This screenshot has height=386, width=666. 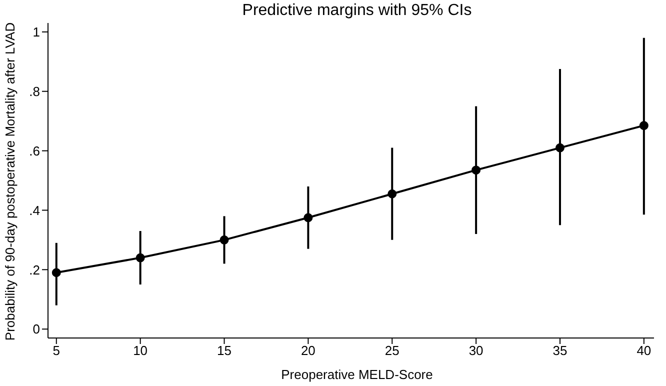 What do you see at coordinates (308, 350) in the screenshot?
I see `x-tick-label: 20` at bounding box center [308, 350].